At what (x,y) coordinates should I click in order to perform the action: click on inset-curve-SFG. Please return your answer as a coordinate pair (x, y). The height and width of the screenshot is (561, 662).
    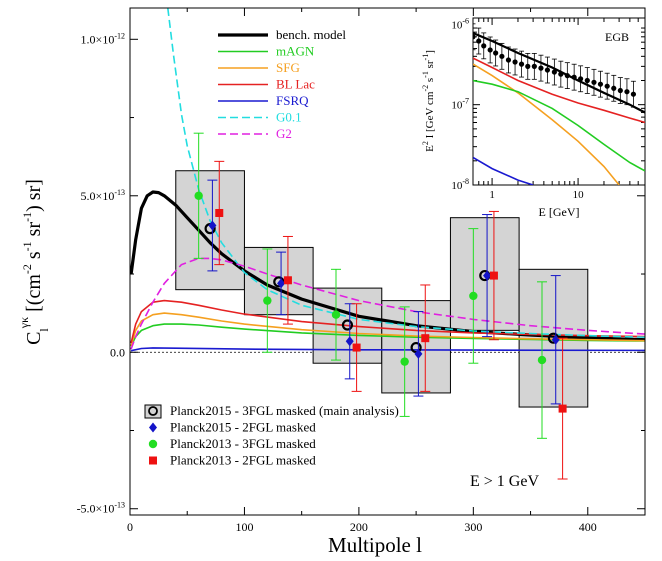
    Looking at the image, I should click on (546, 124).